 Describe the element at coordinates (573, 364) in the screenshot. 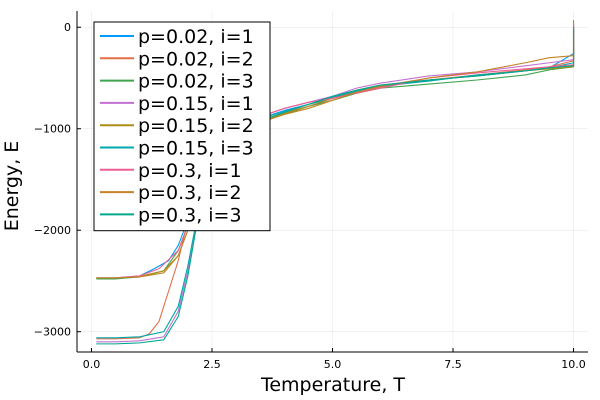

I see `x-tick-label: 10.0` at that location.